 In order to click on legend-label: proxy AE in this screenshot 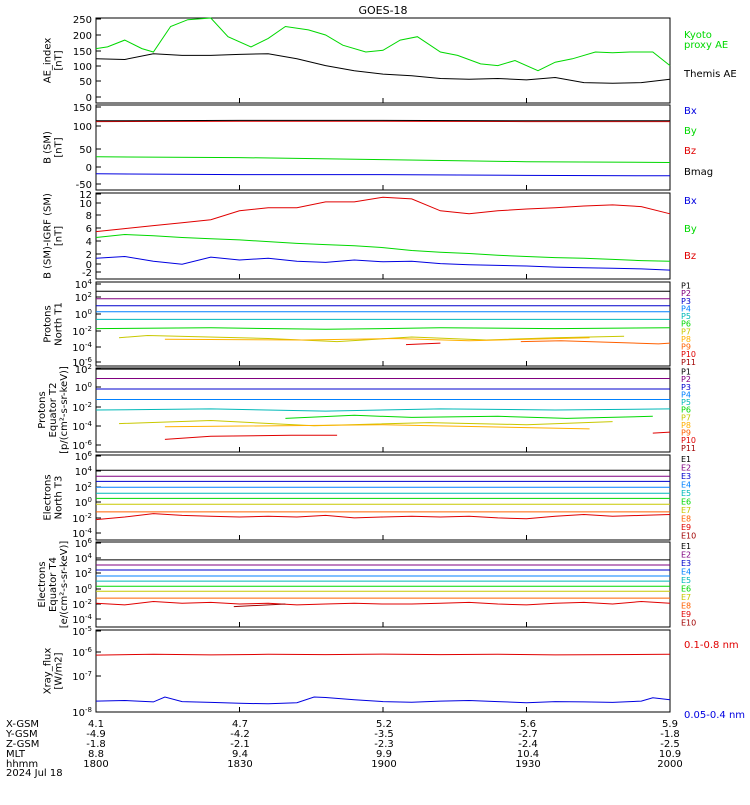, I will do `click(706, 45)`.